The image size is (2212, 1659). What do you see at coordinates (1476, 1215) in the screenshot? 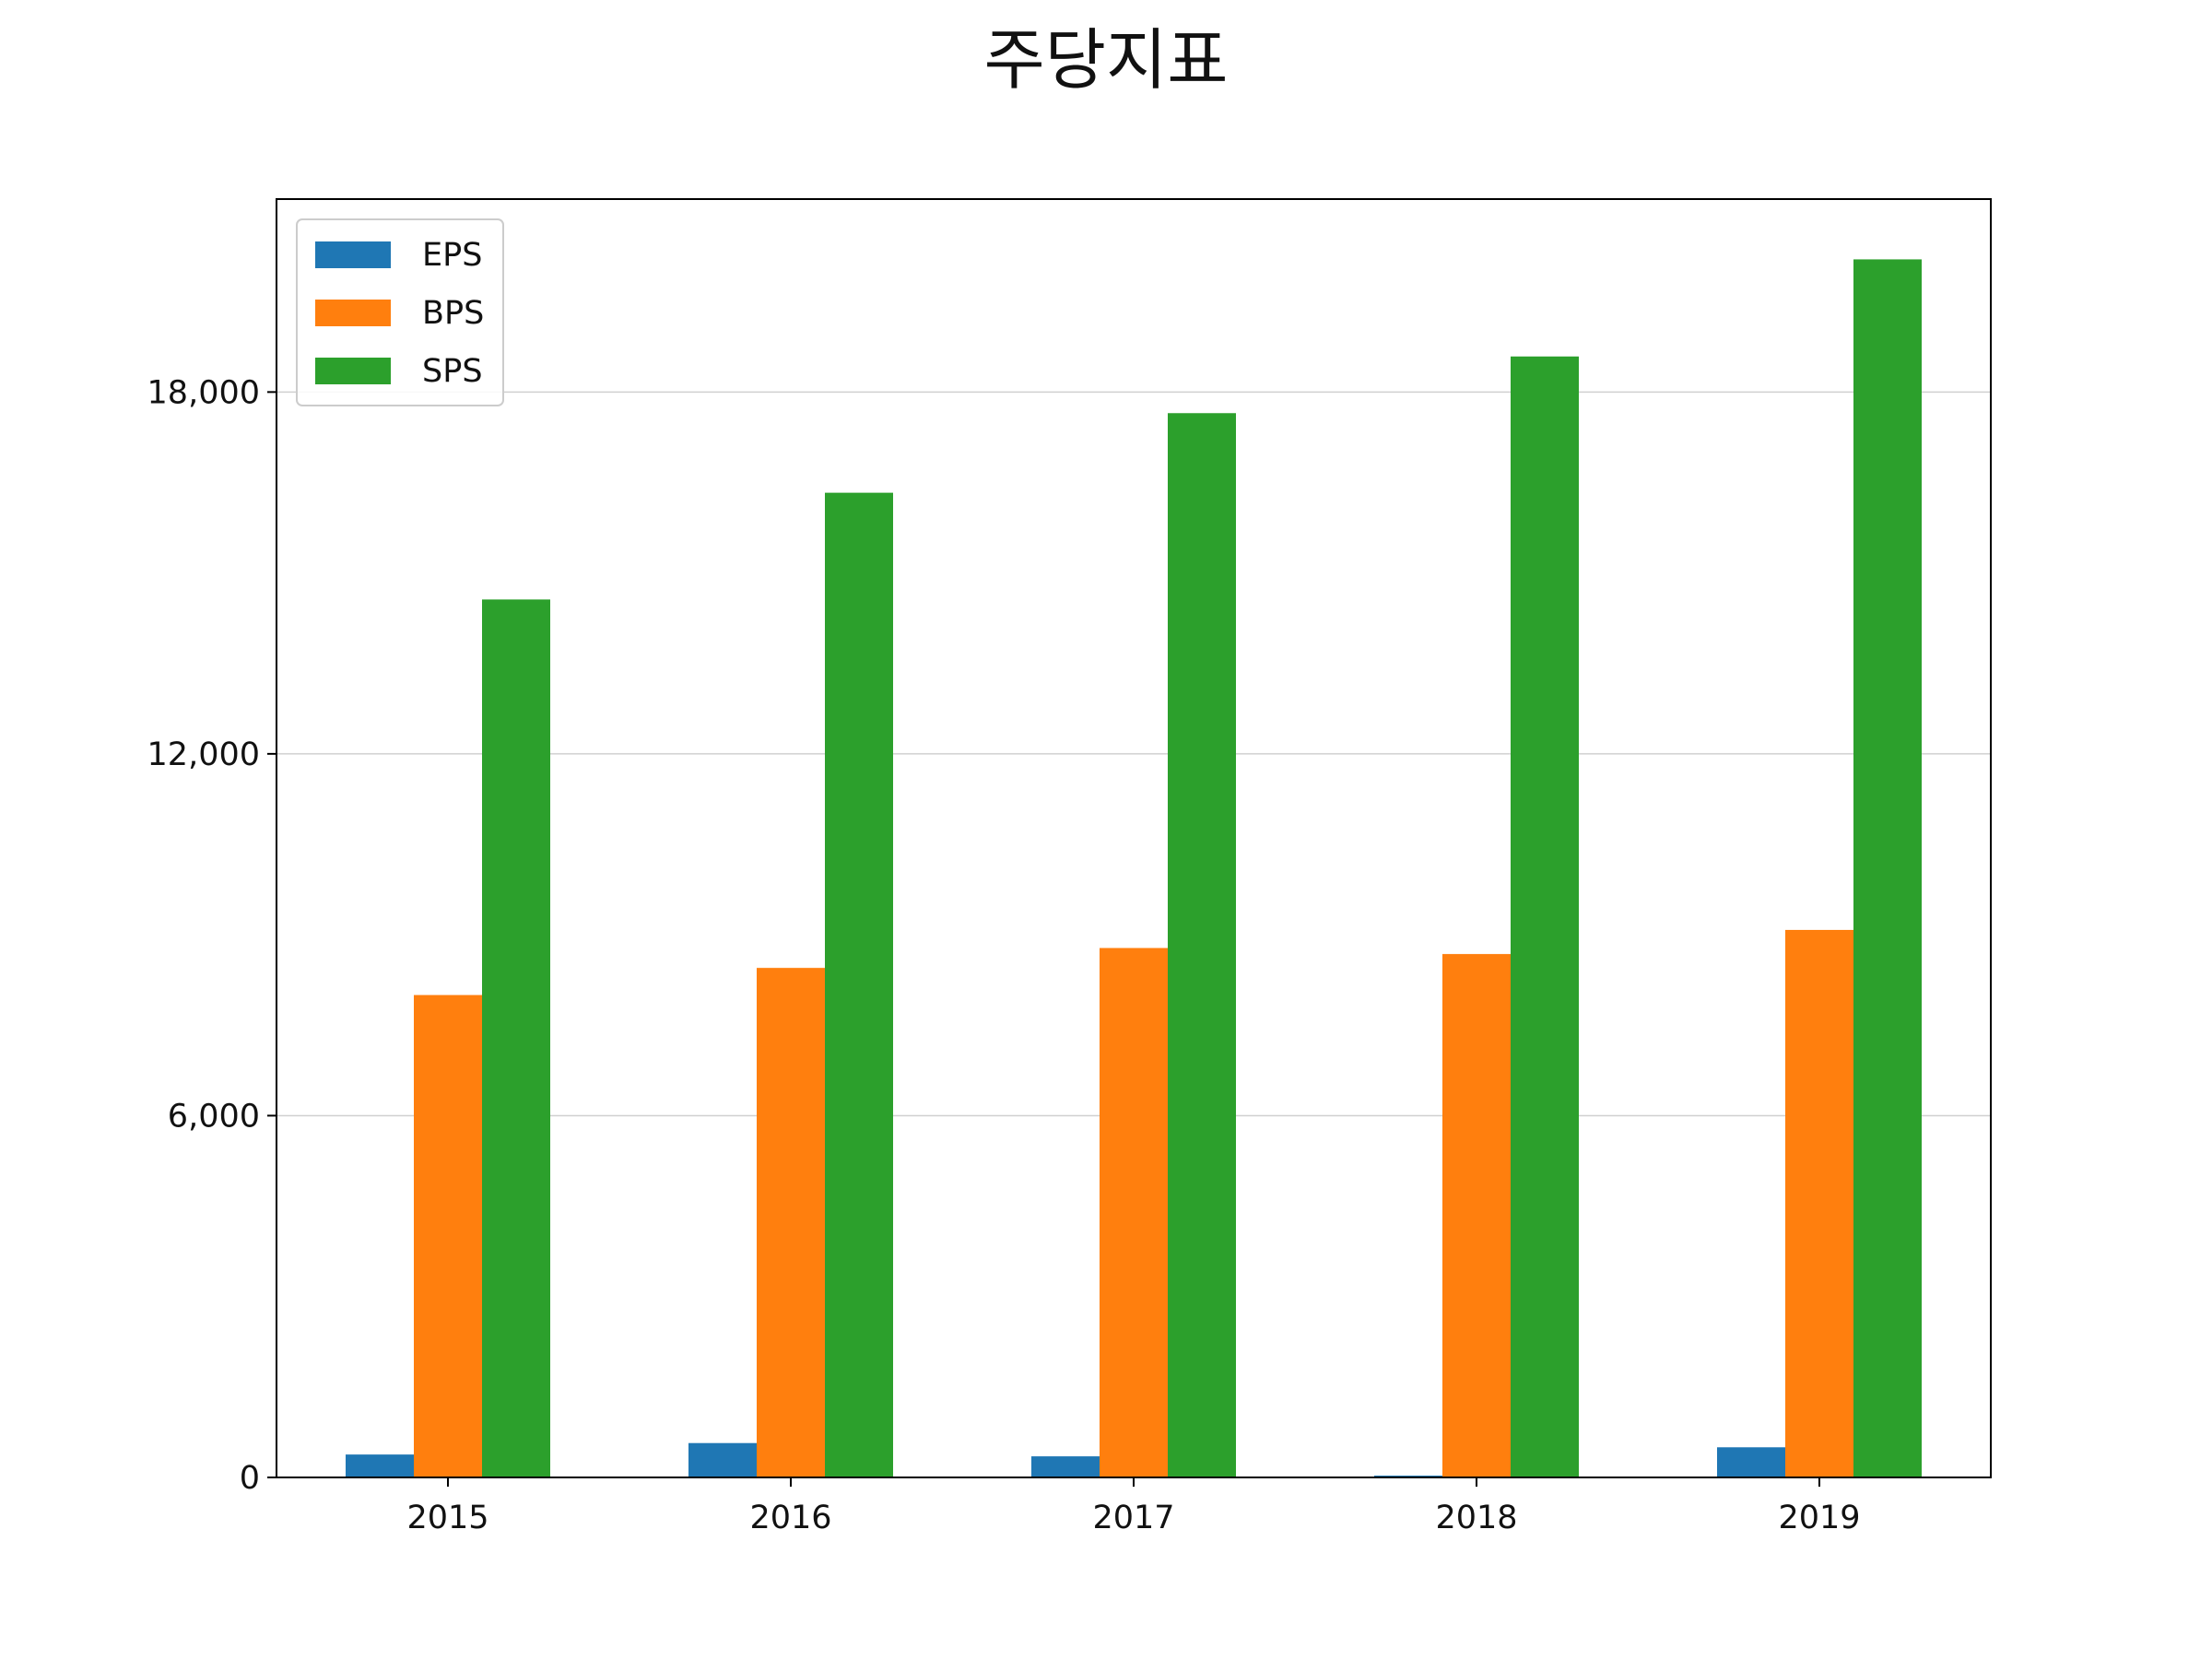
I see `bar-bps-2018` at bounding box center [1476, 1215].